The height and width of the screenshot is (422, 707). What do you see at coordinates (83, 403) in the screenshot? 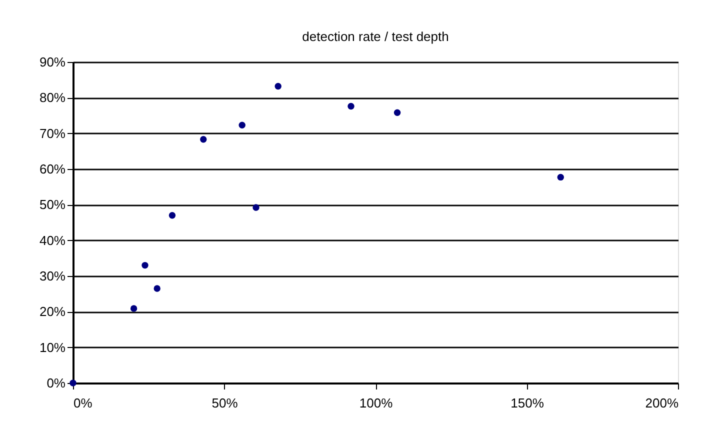
I see `x-tick-label: 0%` at bounding box center [83, 403].